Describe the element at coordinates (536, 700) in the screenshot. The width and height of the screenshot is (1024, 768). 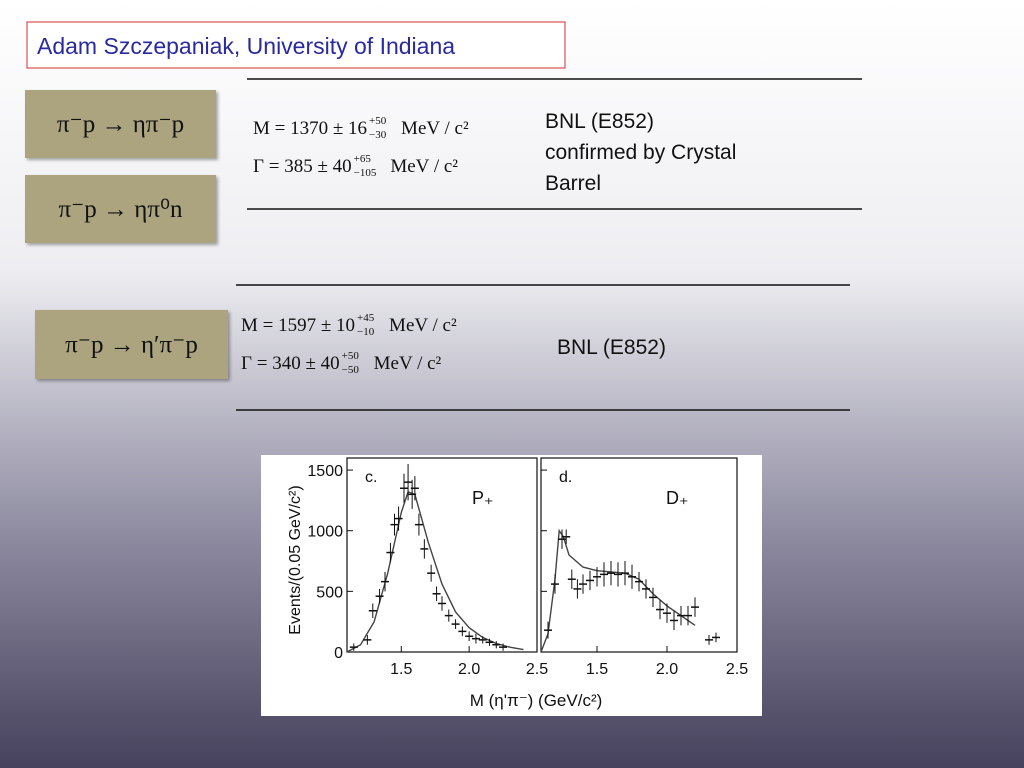
I see `x-axis-label: M (η'π⁻) (GeV/c²)` at that location.